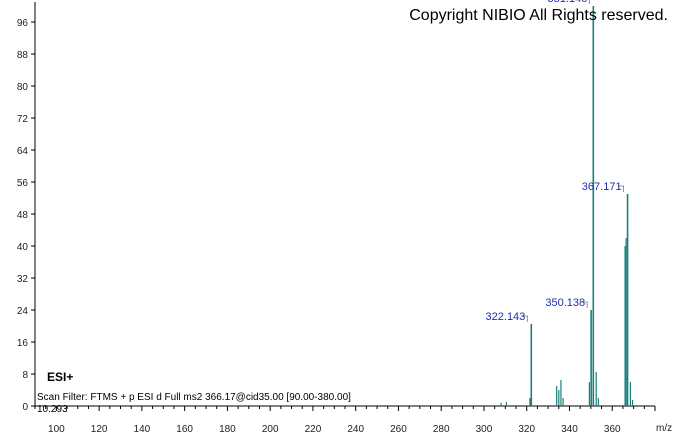 The height and width of the screenshot is (434, 674). What do you see at coordinates (23, 215) in the screenshot?
I see `y-tick-label: 48` at bounding box center [23, 215].